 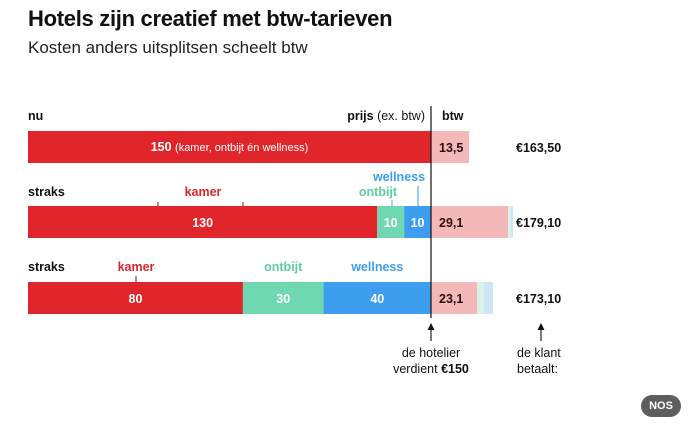 What do you see at coordinates (537, 369) in the screenshot?
I see `annotation-line2: betaalt:` at bounding box center [537, 369].